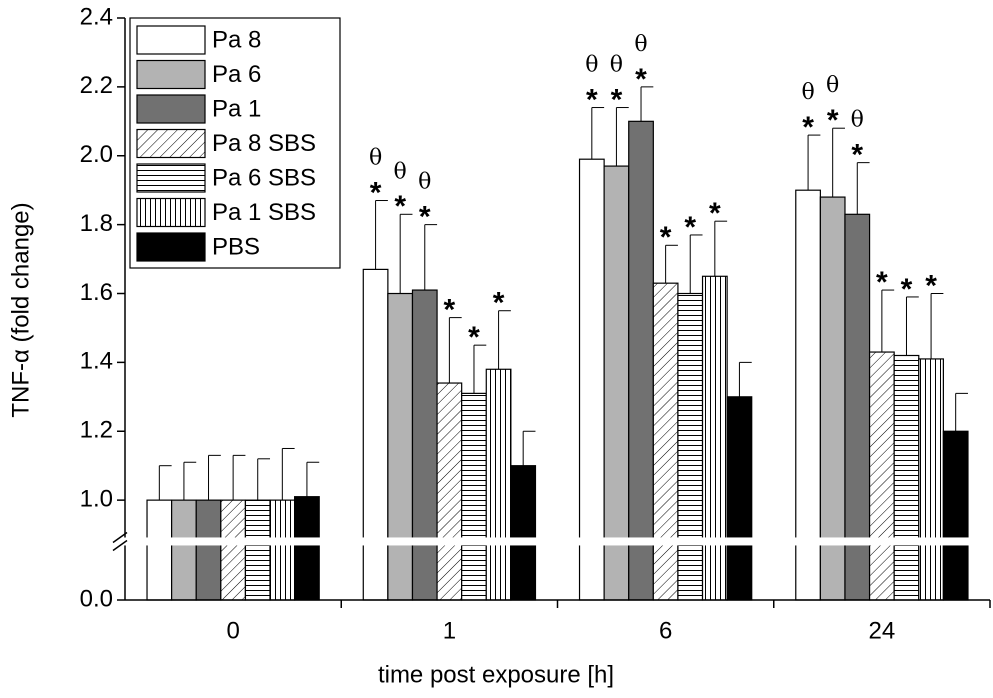 The image size is (993, 698). Describe the element at coordinates (550, 541) in the screenshot. I see `axis-break-band` at that location.